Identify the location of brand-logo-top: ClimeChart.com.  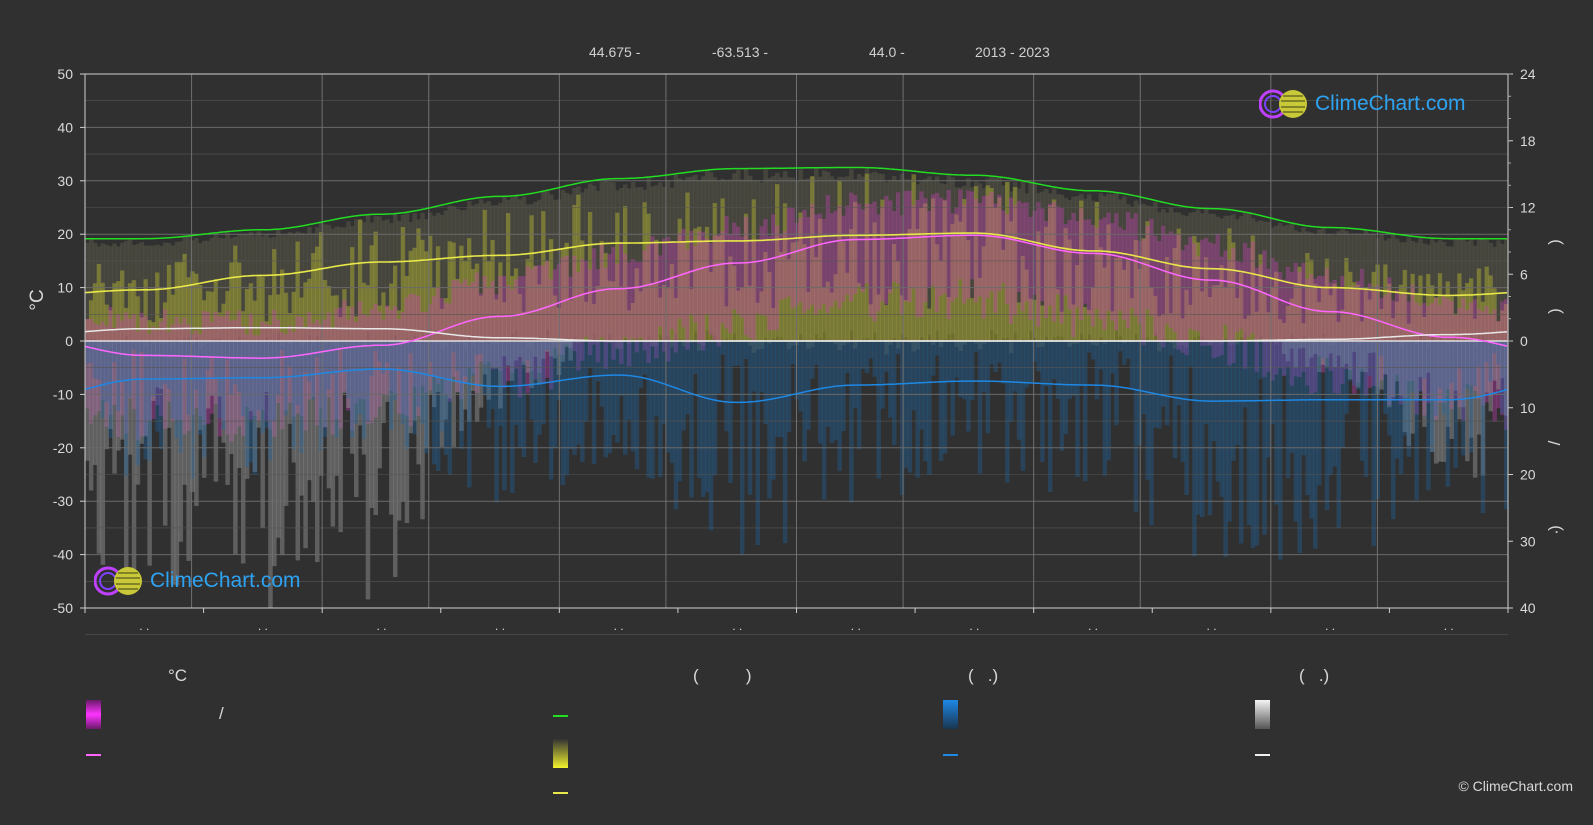
(1362, 104).